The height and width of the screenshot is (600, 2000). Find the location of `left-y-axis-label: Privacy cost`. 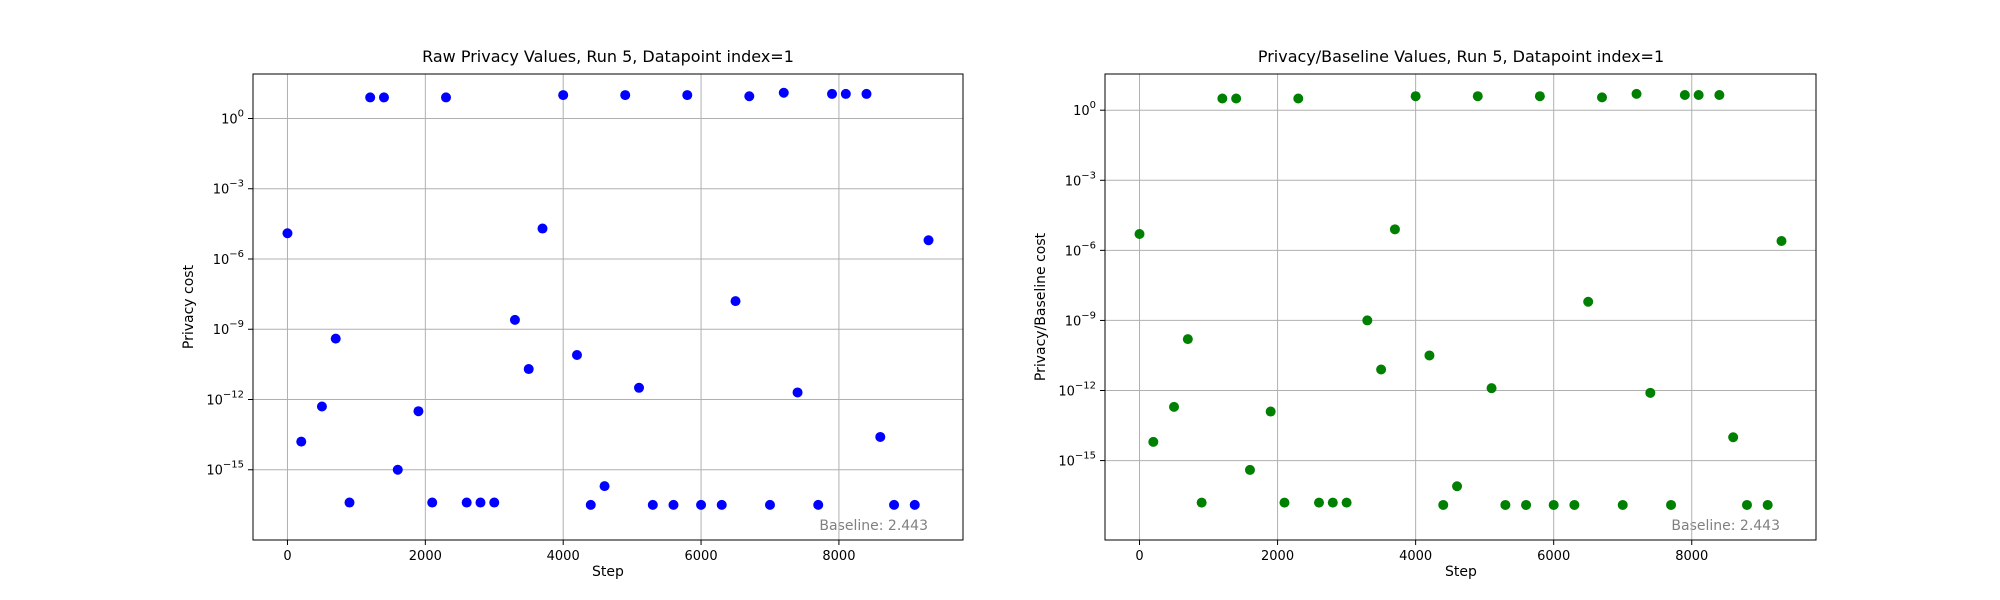

left-y-axis-label: Privacy cost is located at coordinates (189, 306).